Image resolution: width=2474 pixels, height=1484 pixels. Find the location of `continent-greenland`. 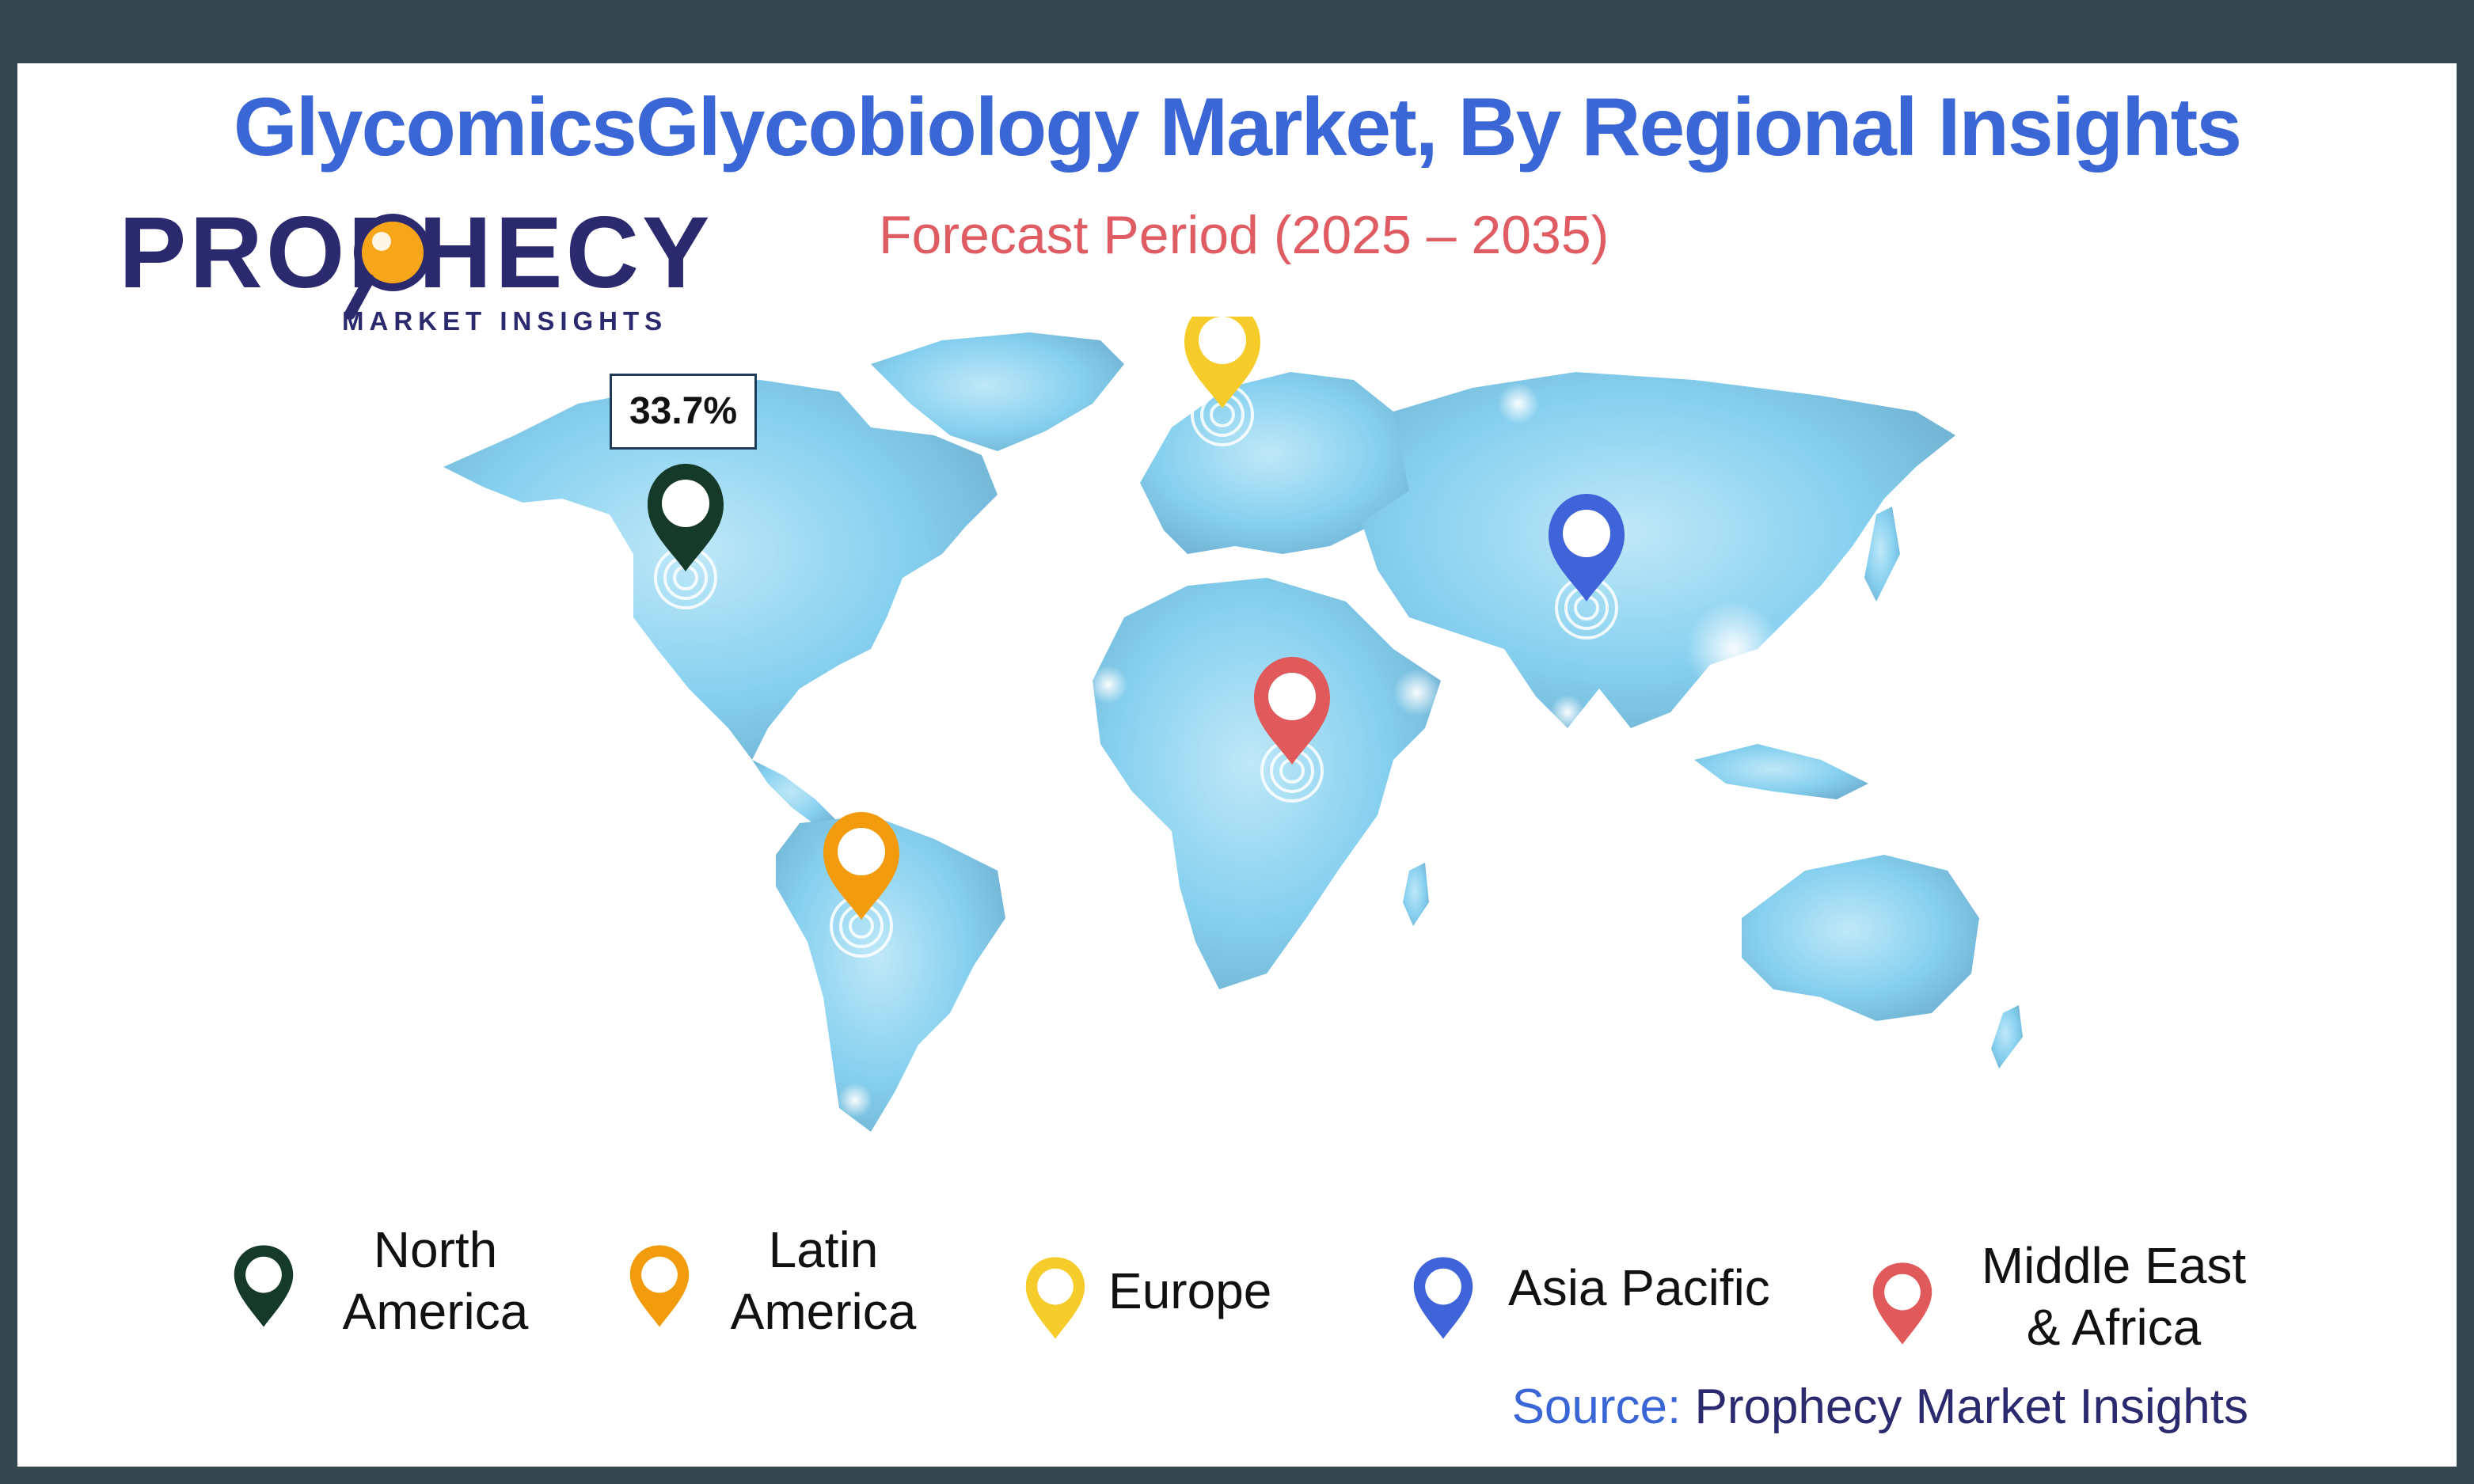

continent-greenland is located at coordinates (998, 391).